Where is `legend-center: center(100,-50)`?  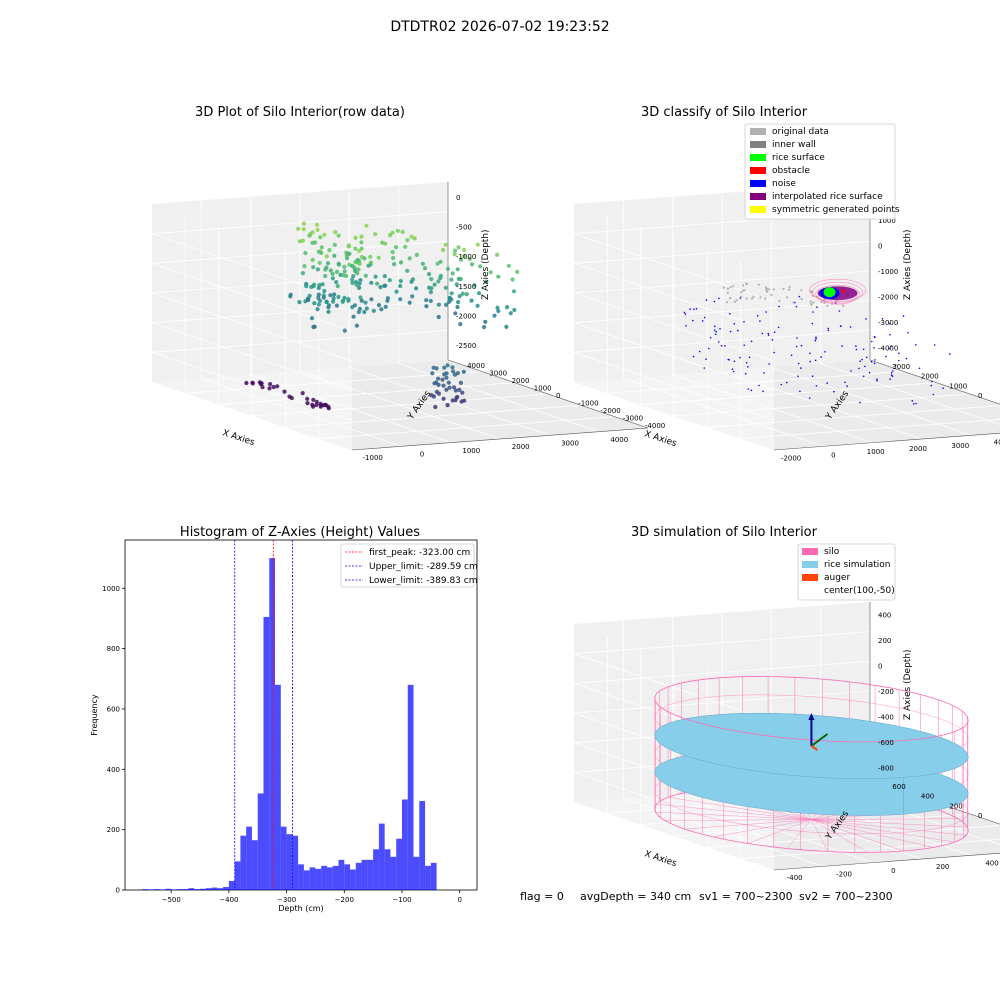 legend-center: center(100,-50) is located at coordinates (859, 591).